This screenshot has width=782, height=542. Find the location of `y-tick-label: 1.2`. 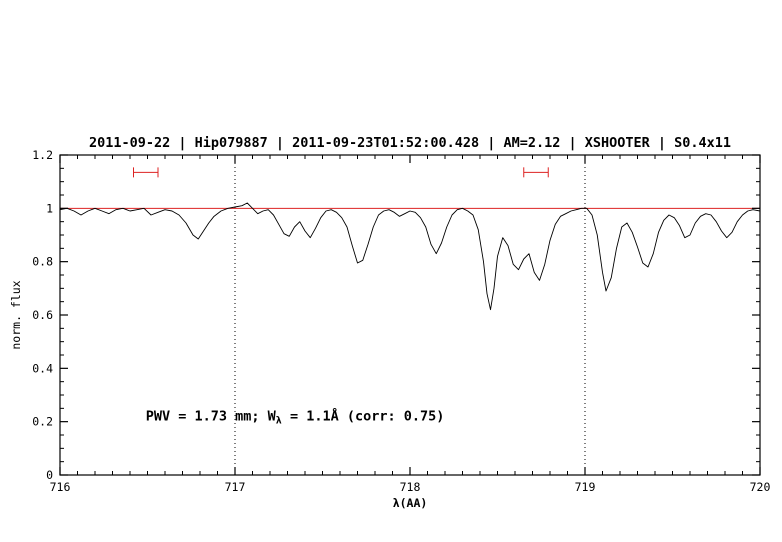

y-tick-label: 1.2 is located at coordinates (42, 155).